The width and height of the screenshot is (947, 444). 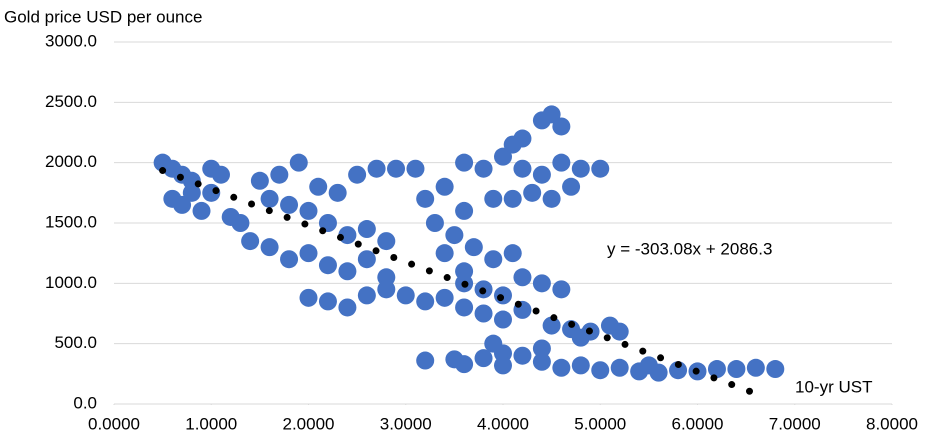 I want to click on x-tick-label: 7.0000, so click(x=795, y=423).